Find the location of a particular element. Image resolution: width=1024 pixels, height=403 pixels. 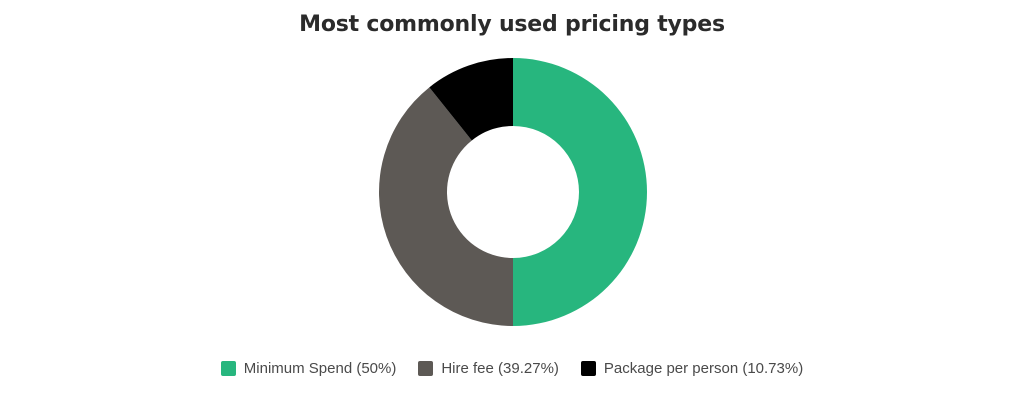

legend-item-package-per-person: Package per person (10.73%) is located at coordinates (692, 368).